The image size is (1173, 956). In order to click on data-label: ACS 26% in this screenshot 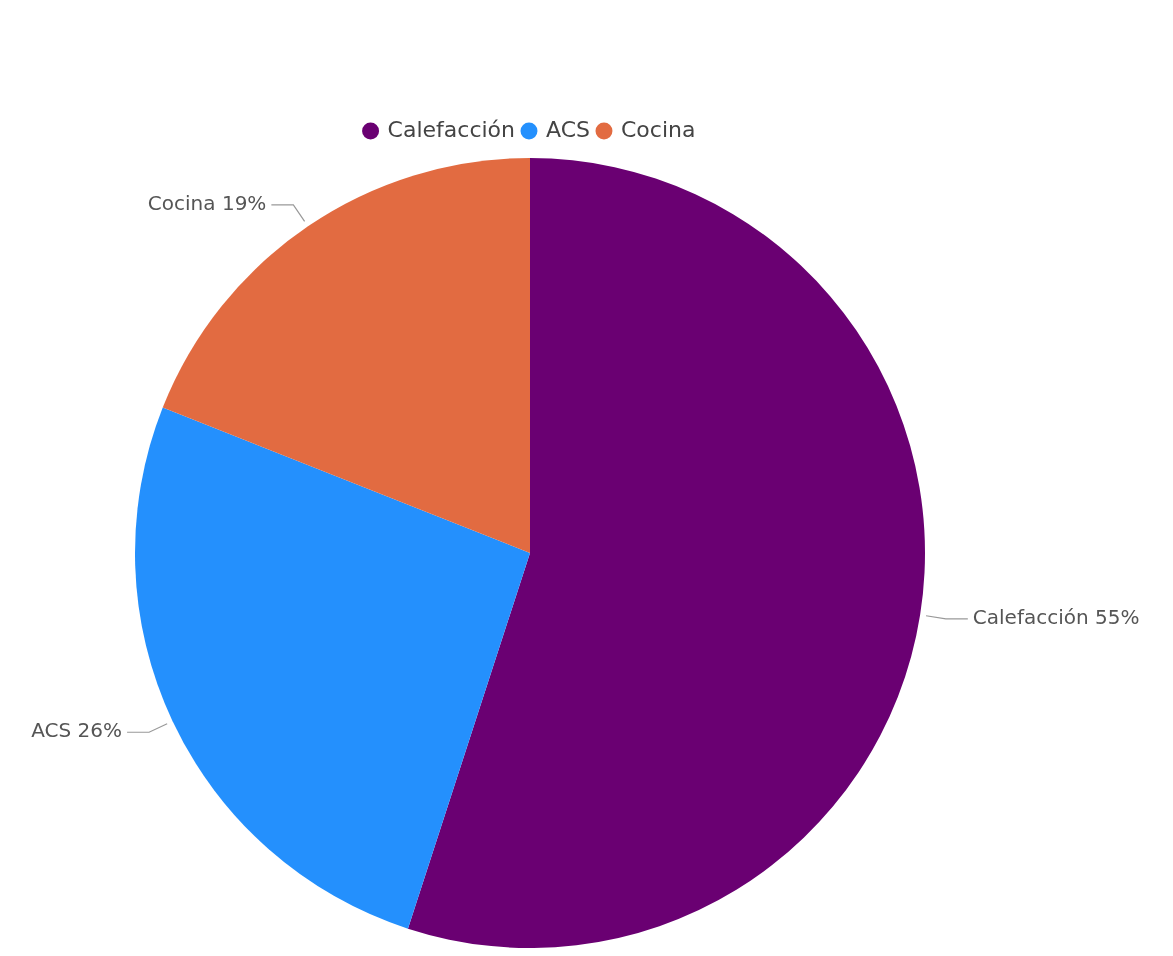, I will do `click(77, 730)`.